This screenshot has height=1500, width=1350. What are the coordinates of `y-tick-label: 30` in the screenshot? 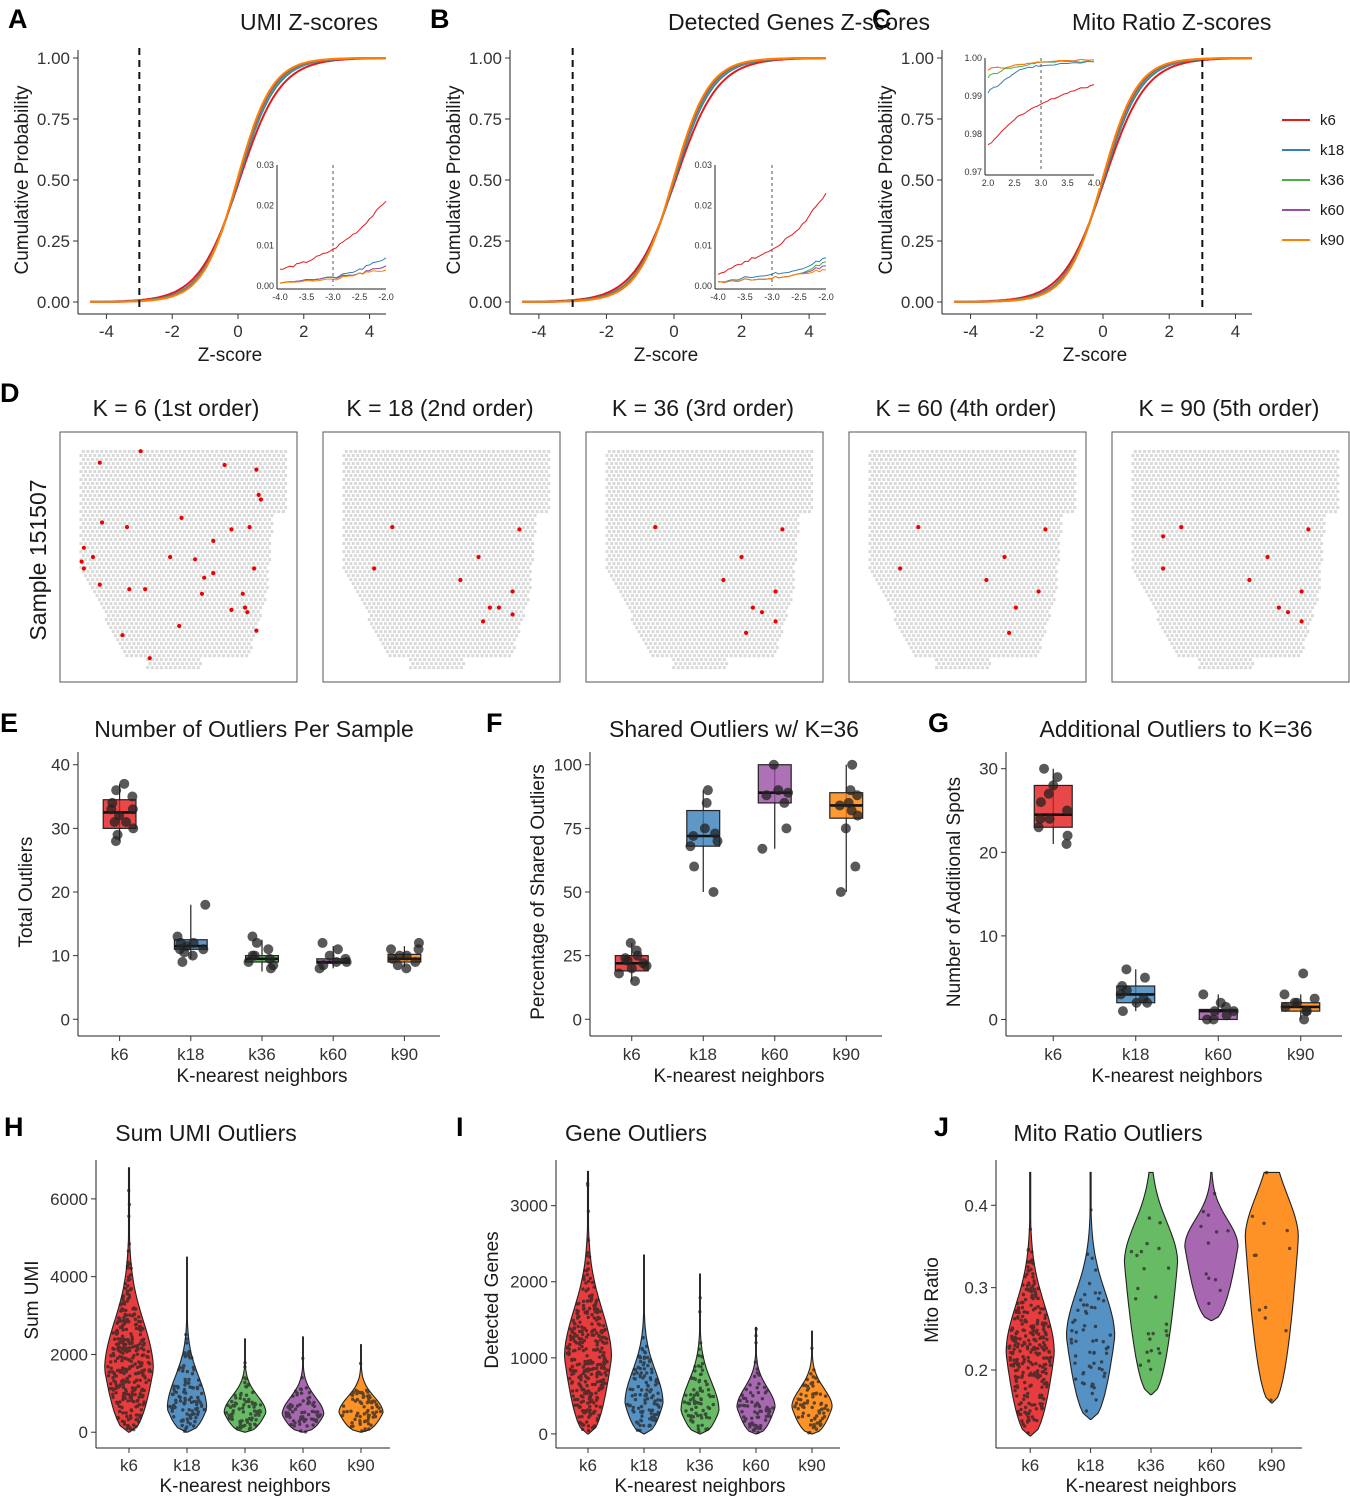 It's located at (988, 769).